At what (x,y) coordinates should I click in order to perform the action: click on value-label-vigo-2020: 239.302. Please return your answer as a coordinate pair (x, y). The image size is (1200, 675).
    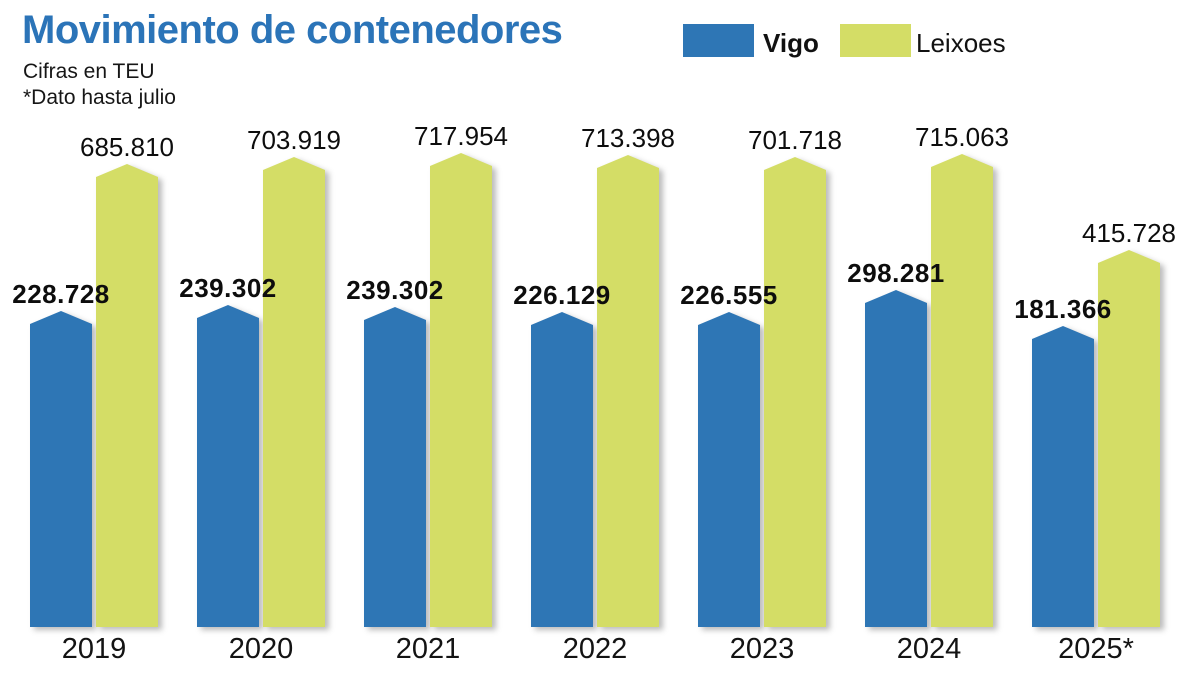
    Looking at the image, I should click on (228, 288).